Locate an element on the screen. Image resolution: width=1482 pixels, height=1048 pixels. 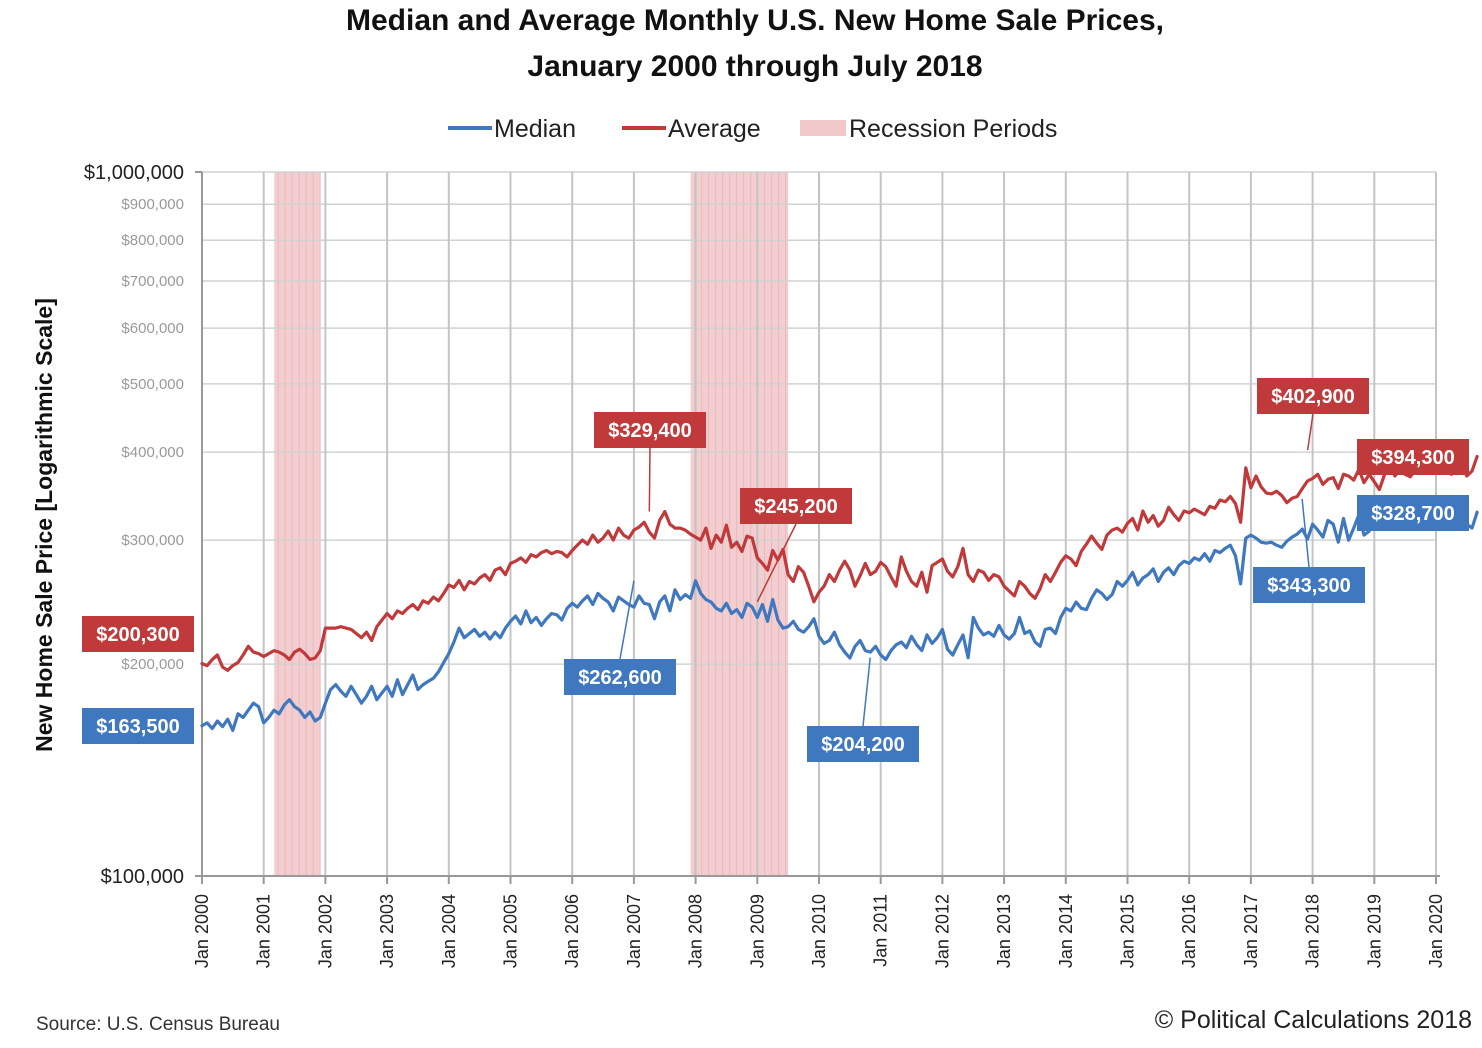
x-tick-label: Jan 2016 is located at coordinates (1189, 931).